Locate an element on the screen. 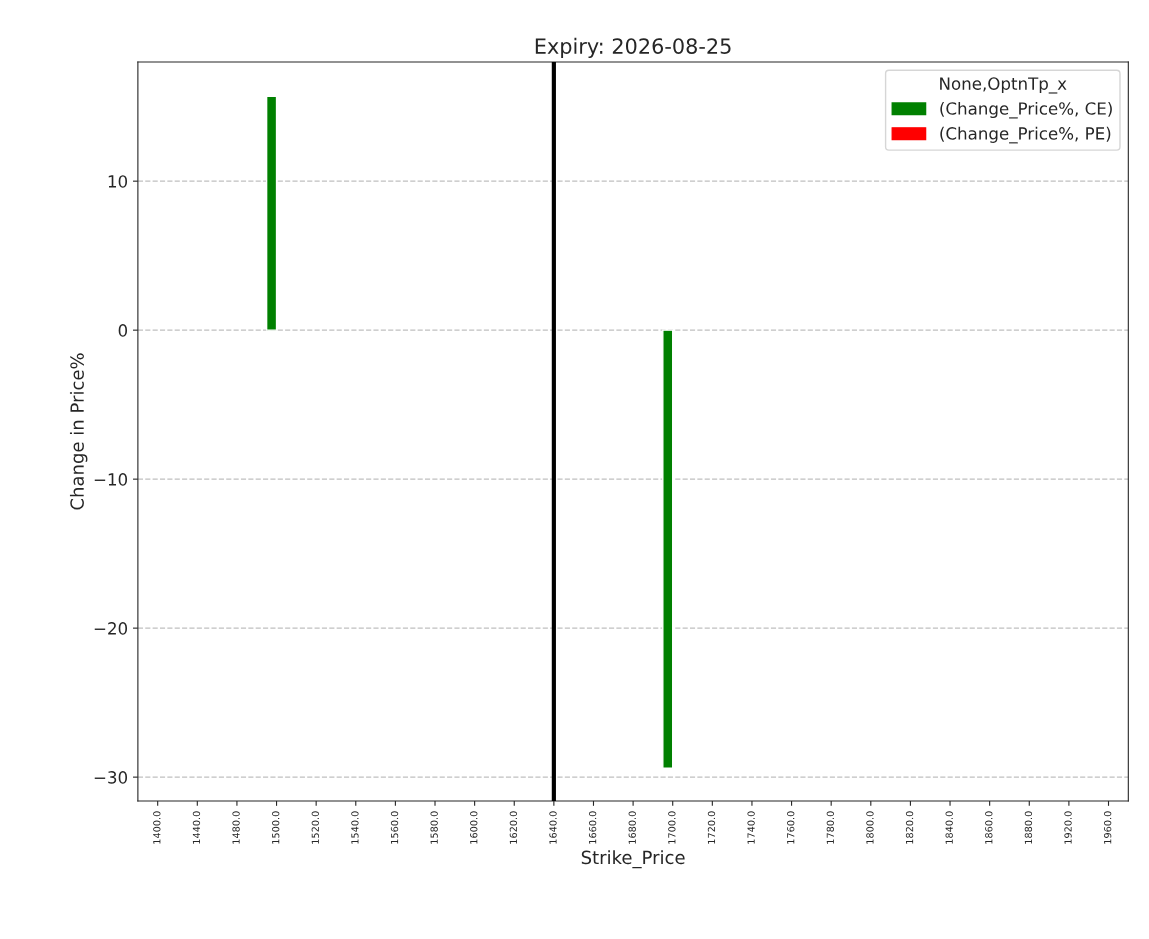 The width and height of the screenshot is (1149, 939). x-tick-label: 1480.0 is located at coordinates (236, 827).